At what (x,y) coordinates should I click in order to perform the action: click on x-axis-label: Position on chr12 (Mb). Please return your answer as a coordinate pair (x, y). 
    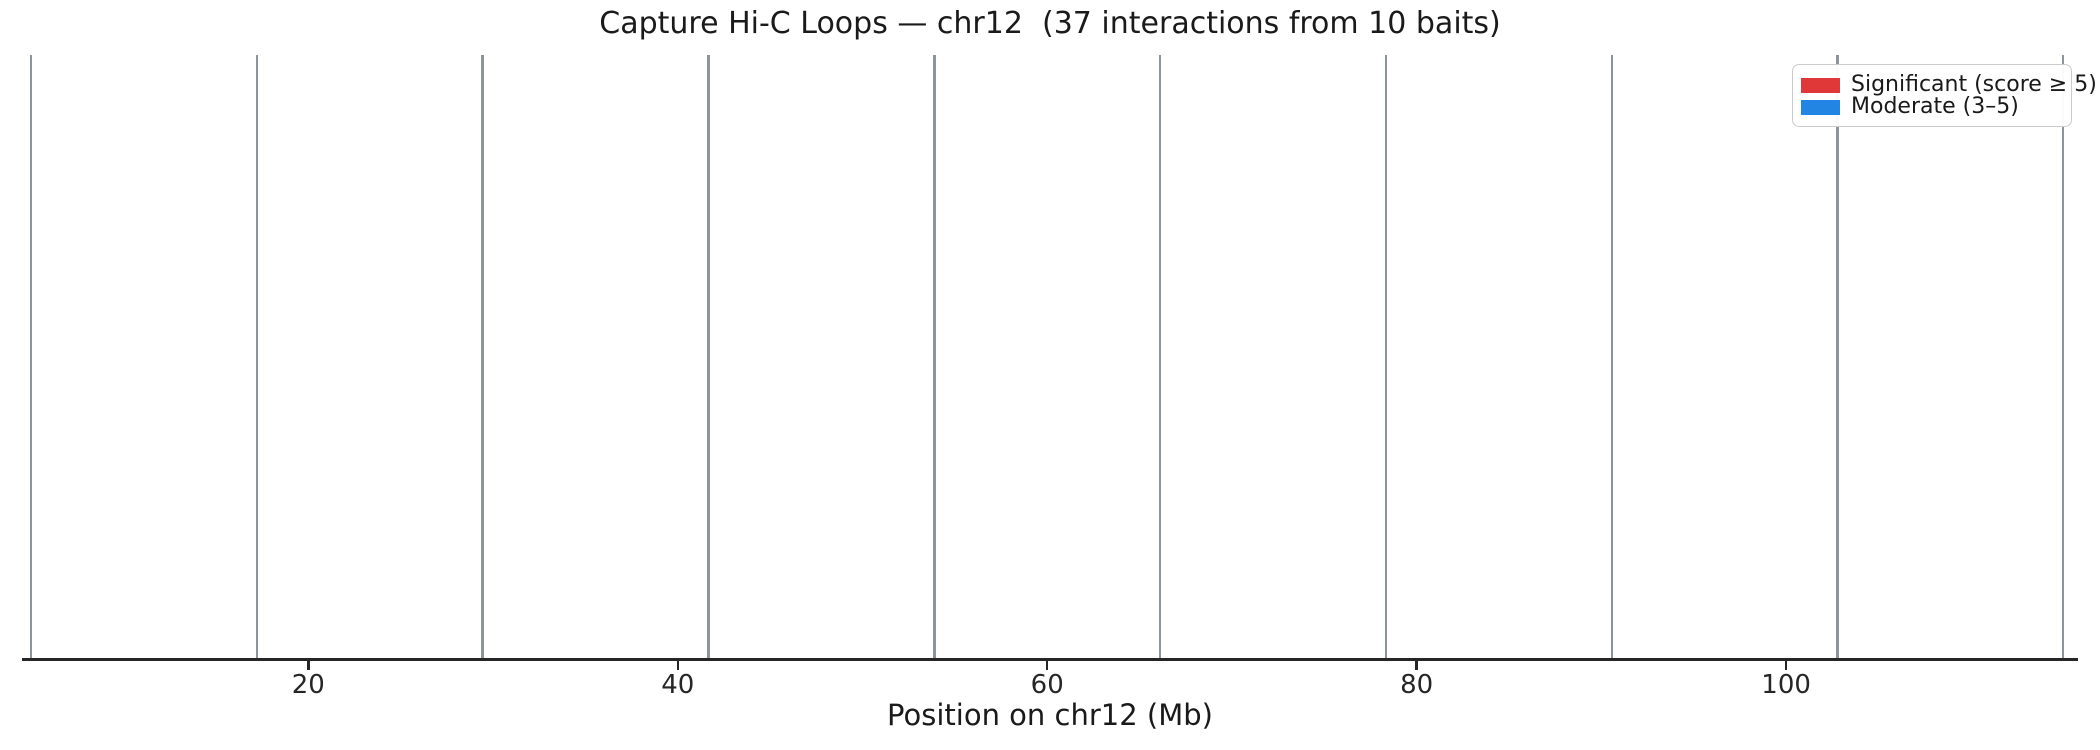
    Looking at the image, I should click on (1050, 715).